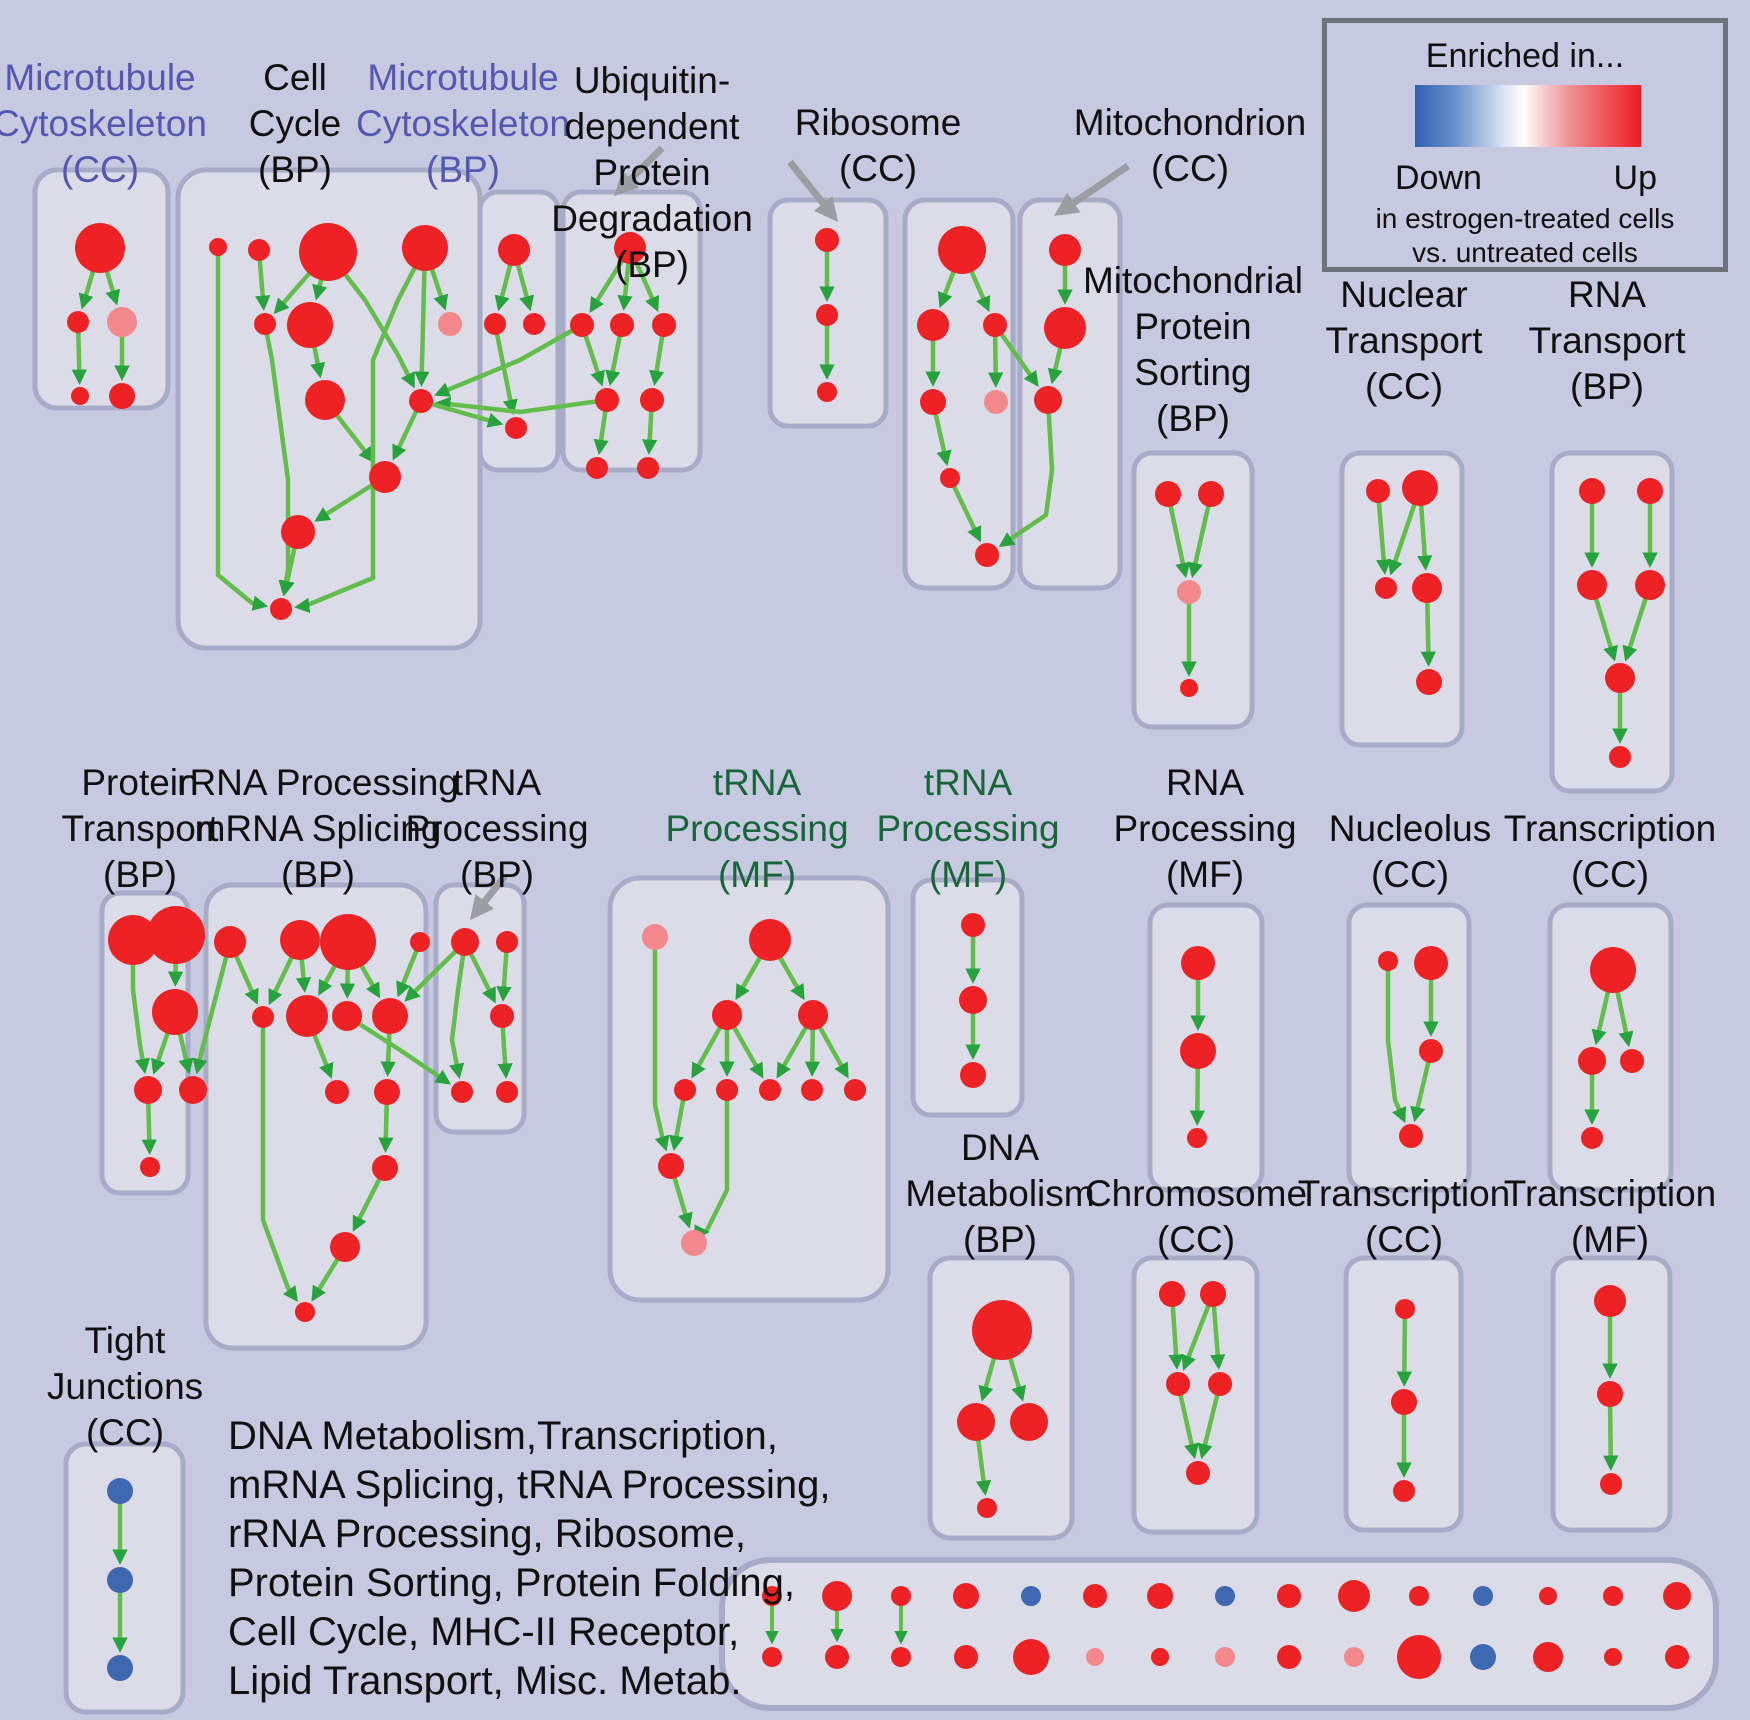 The image size is (1750, 1720). I want to click on cluster-box-chromosome, so click(1195, 1395).